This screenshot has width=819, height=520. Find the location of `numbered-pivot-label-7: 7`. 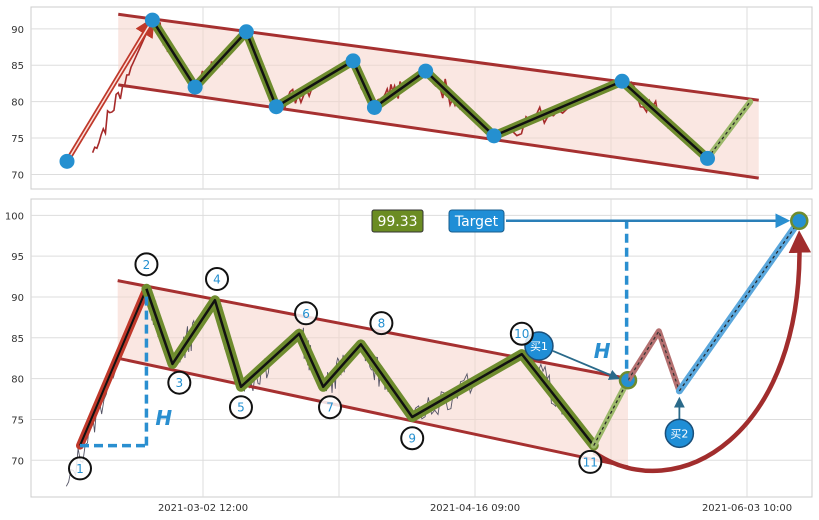

numbered-pivot-label-7: 7 is located at coordinates (330, 408).